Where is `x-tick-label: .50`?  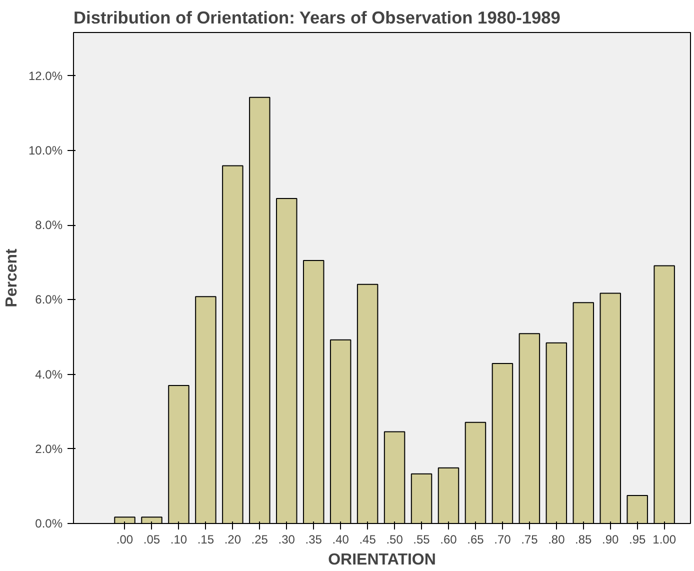
x-tick-label: .50 is located at coordinates (395, 539).